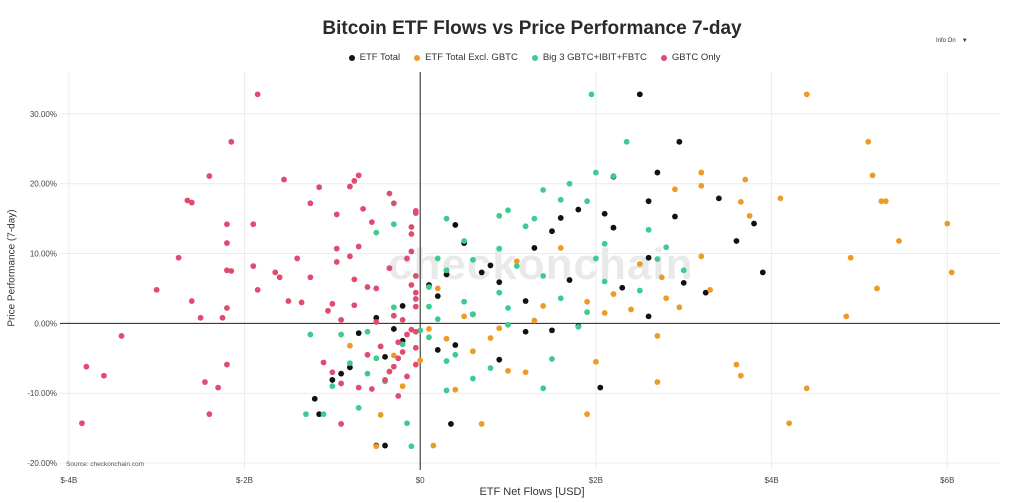  What do you see at coordinates (351, 57) in the screenshot?
I see `legend-swatch` at bounding box center [351, 57].